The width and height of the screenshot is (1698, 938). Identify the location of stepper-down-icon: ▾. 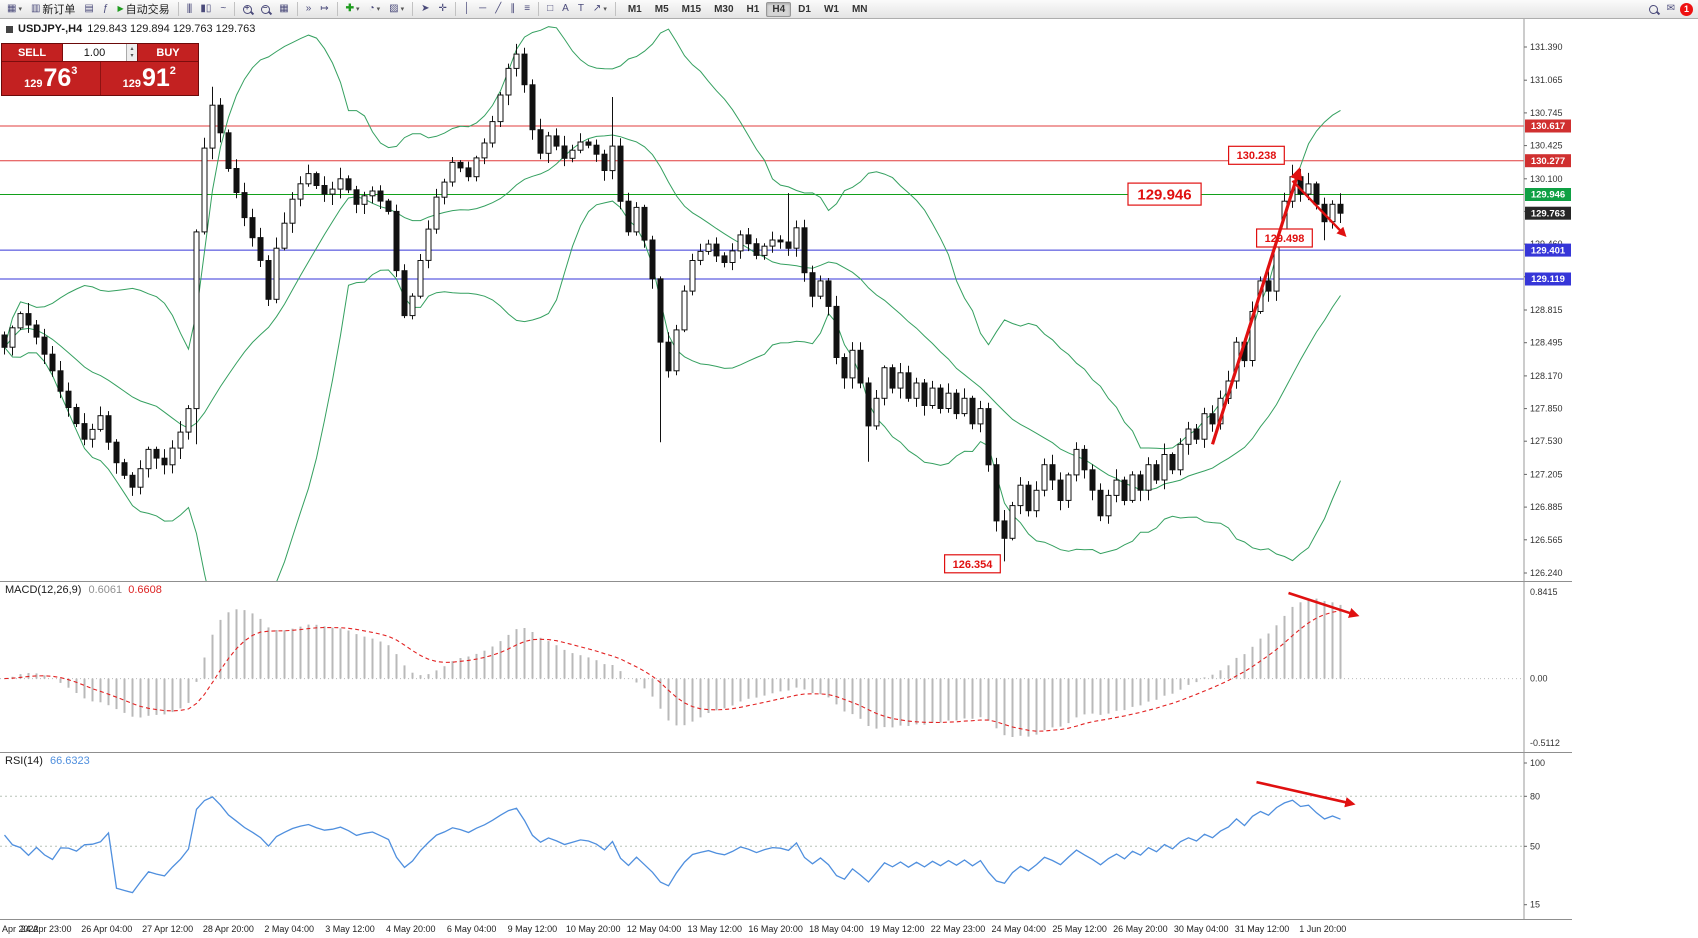
(132, 55).